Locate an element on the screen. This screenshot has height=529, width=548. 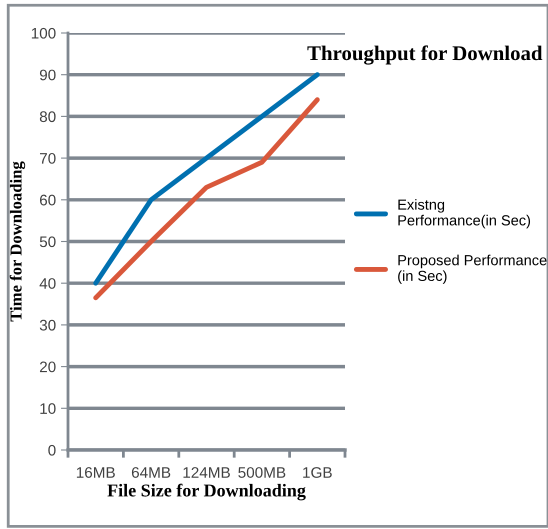
y-tick-label: 100 is located at coordinates (44, 33).